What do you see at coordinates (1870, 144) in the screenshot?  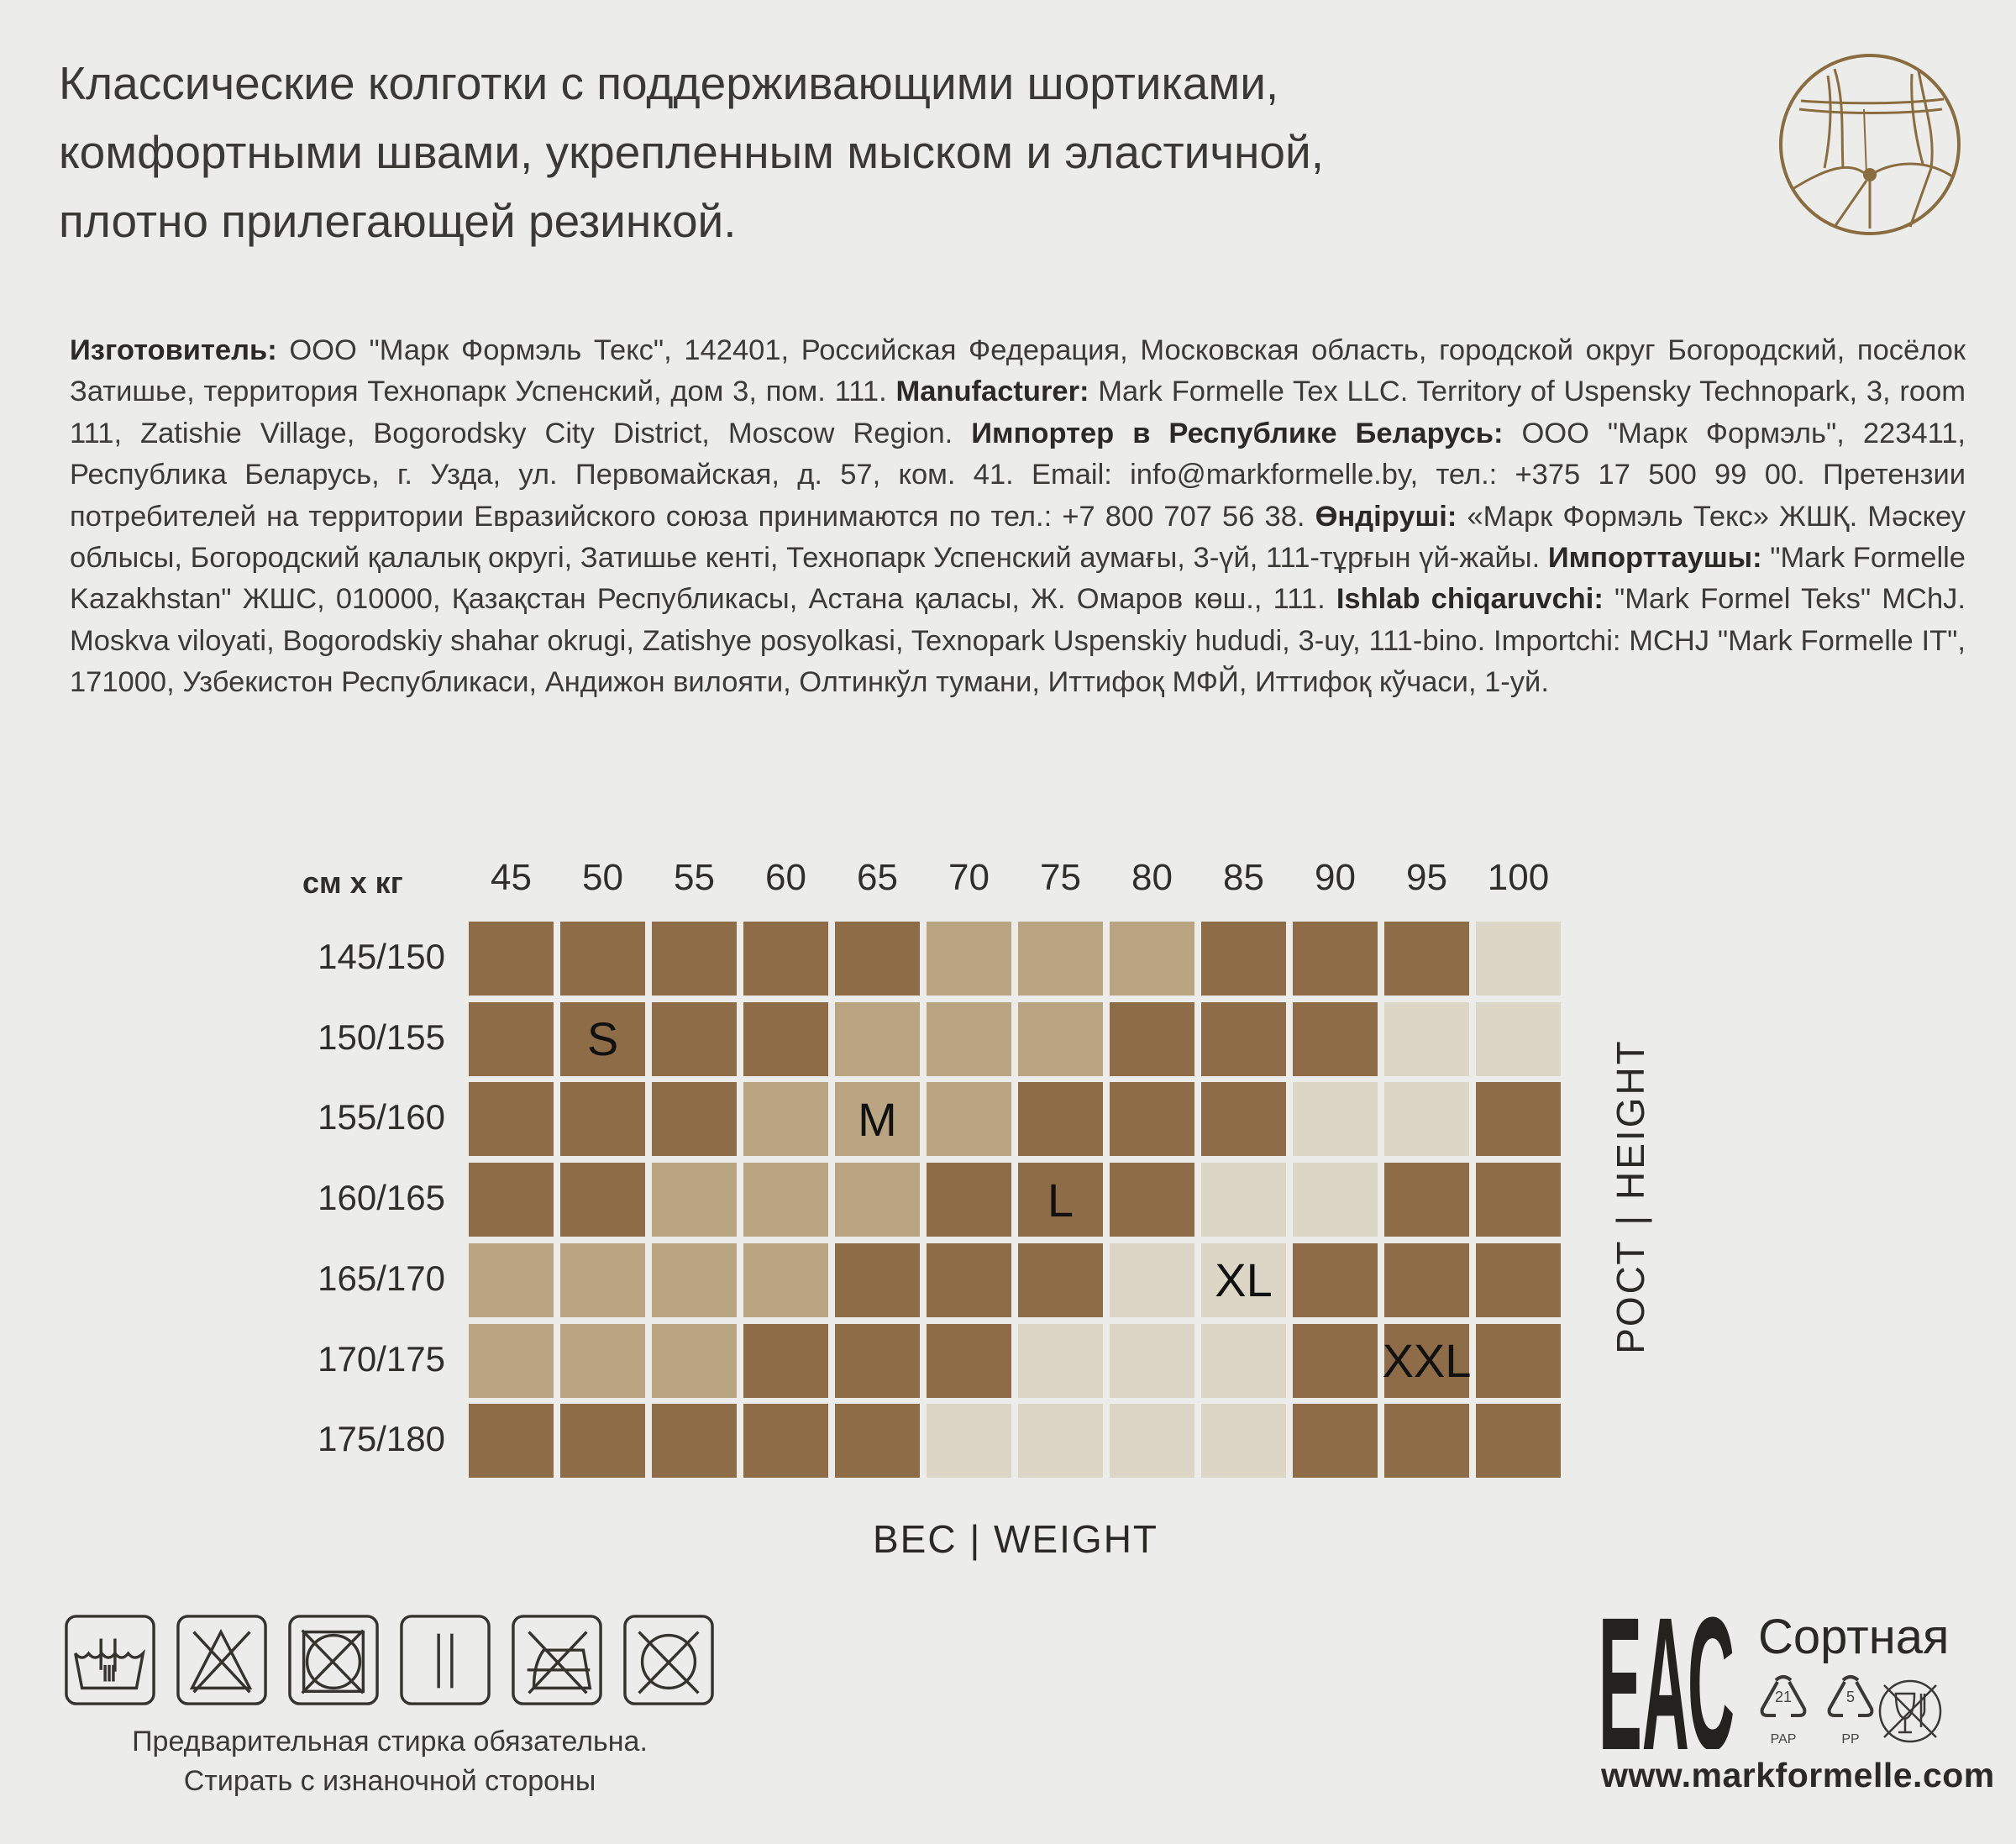 I see `support-briefs-icon` at bounding box center [1870, 144].